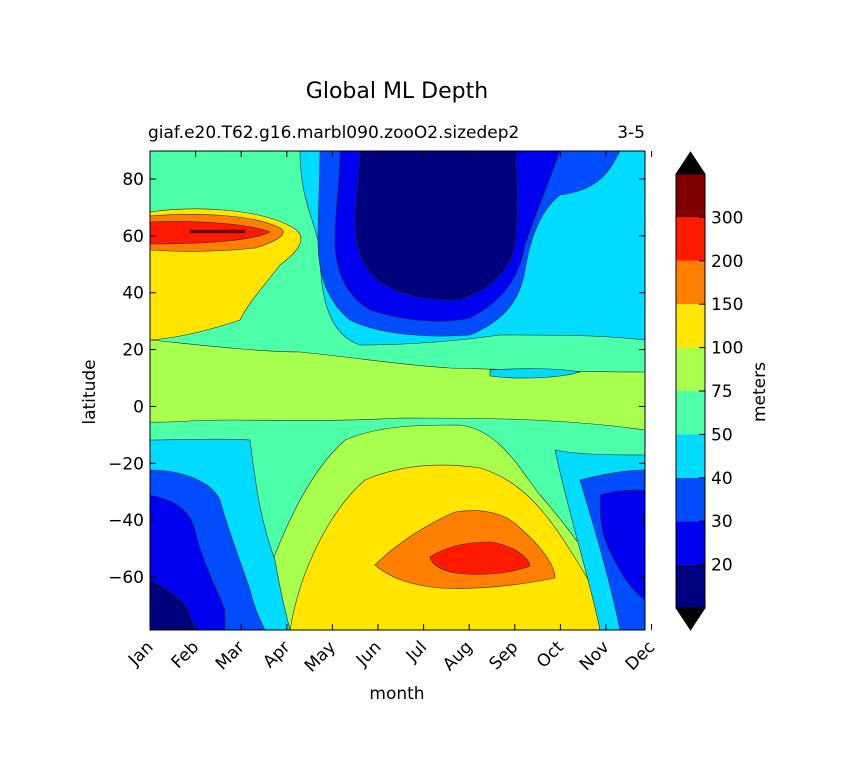 This screenshot has height=783, width=850. What do you see at coordinates (631, 133) in the screenshot?
I see `chart-subtitle-right: 3-5` at bounding box center [631, 133].